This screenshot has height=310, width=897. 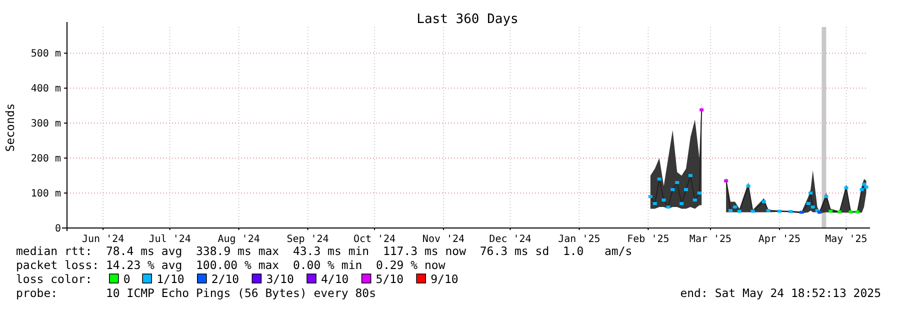 I want to click on legend-label: 3/10, so click(x=280, y=279).